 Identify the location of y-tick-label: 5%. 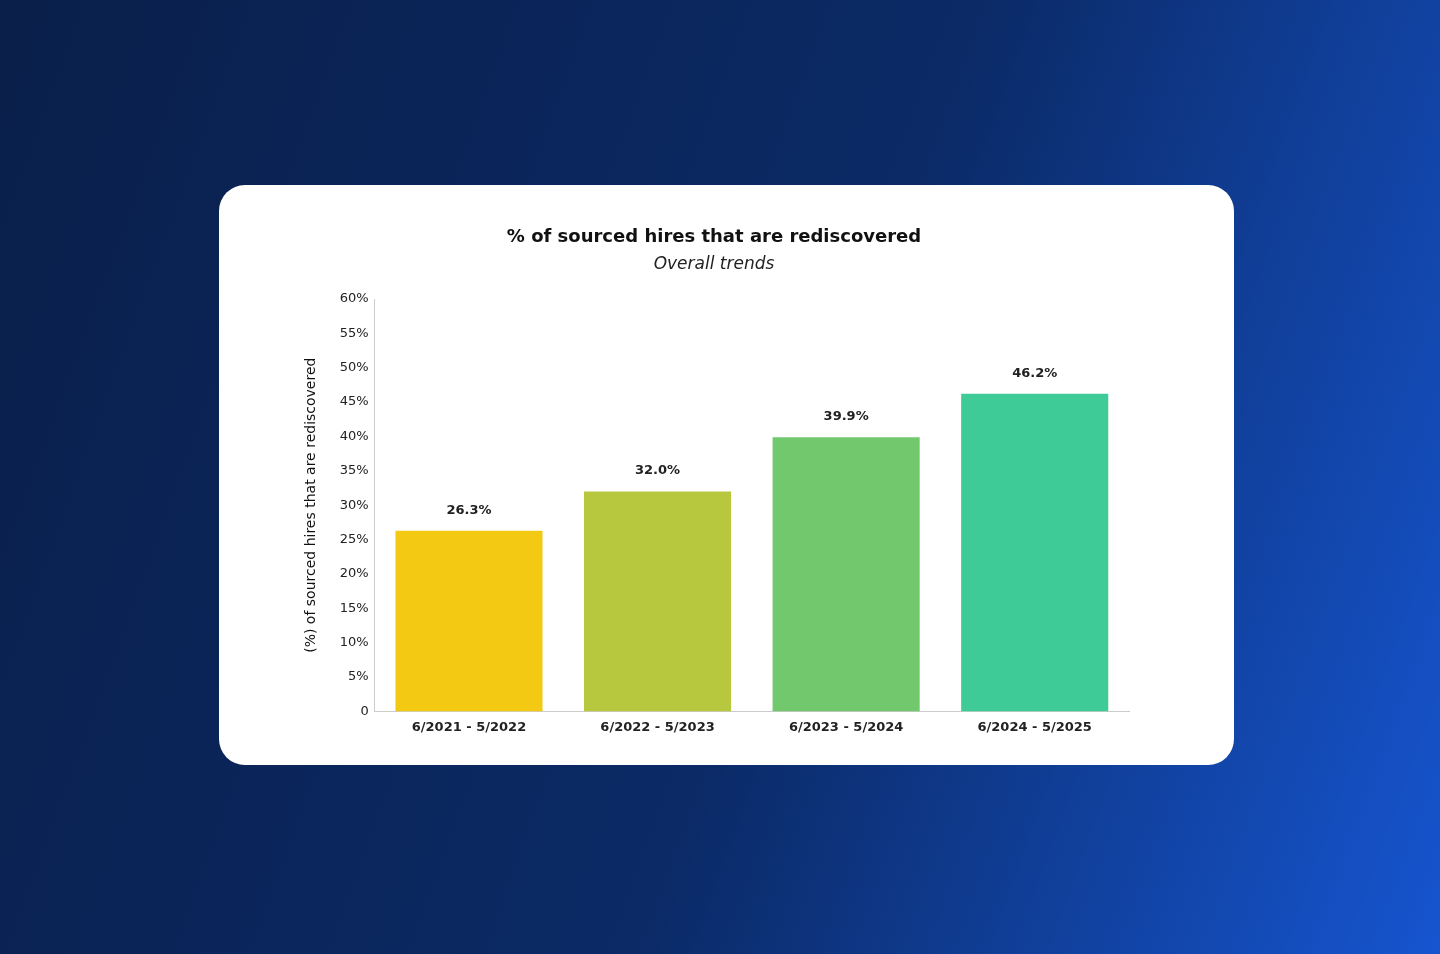
(358, 676).